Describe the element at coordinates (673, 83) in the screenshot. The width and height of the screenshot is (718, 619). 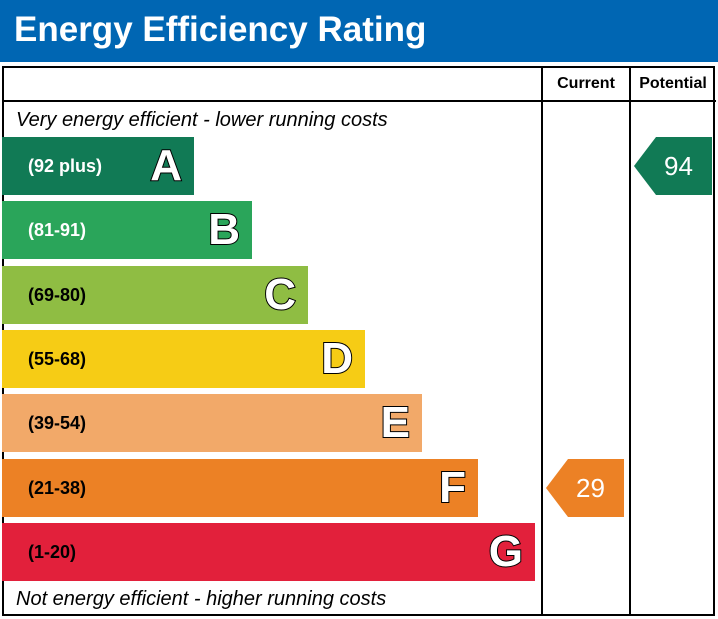
I see `potential-column-header: Potential` at that location.